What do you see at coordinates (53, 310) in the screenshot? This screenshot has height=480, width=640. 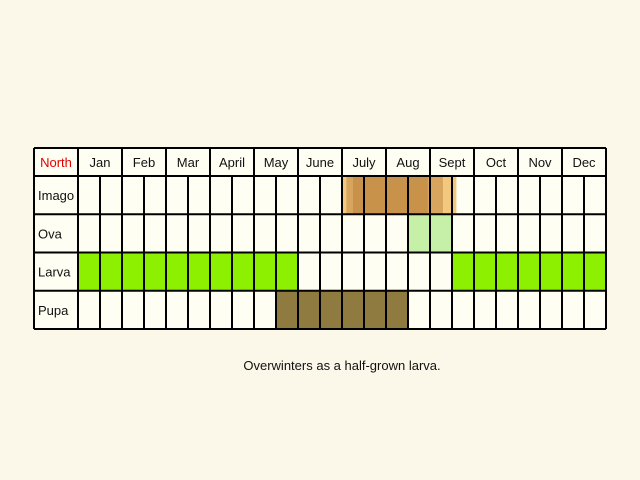 I see `stage-label: Pupa` at bounding box center [53, 310].